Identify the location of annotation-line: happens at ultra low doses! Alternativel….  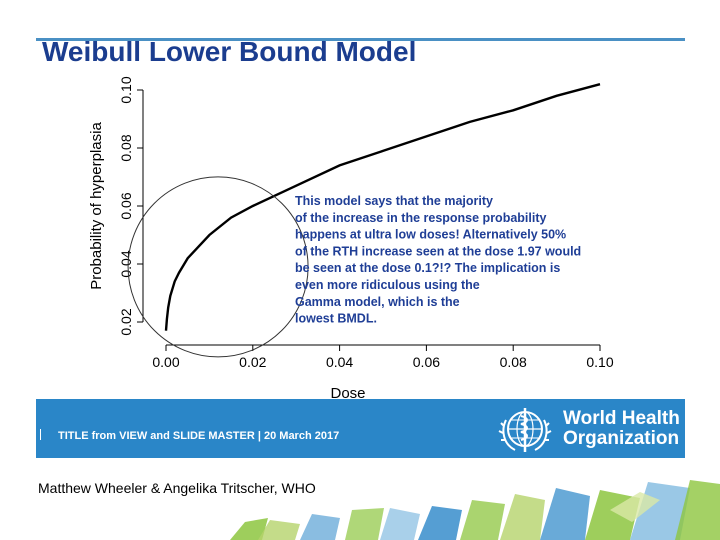
(430, 235).